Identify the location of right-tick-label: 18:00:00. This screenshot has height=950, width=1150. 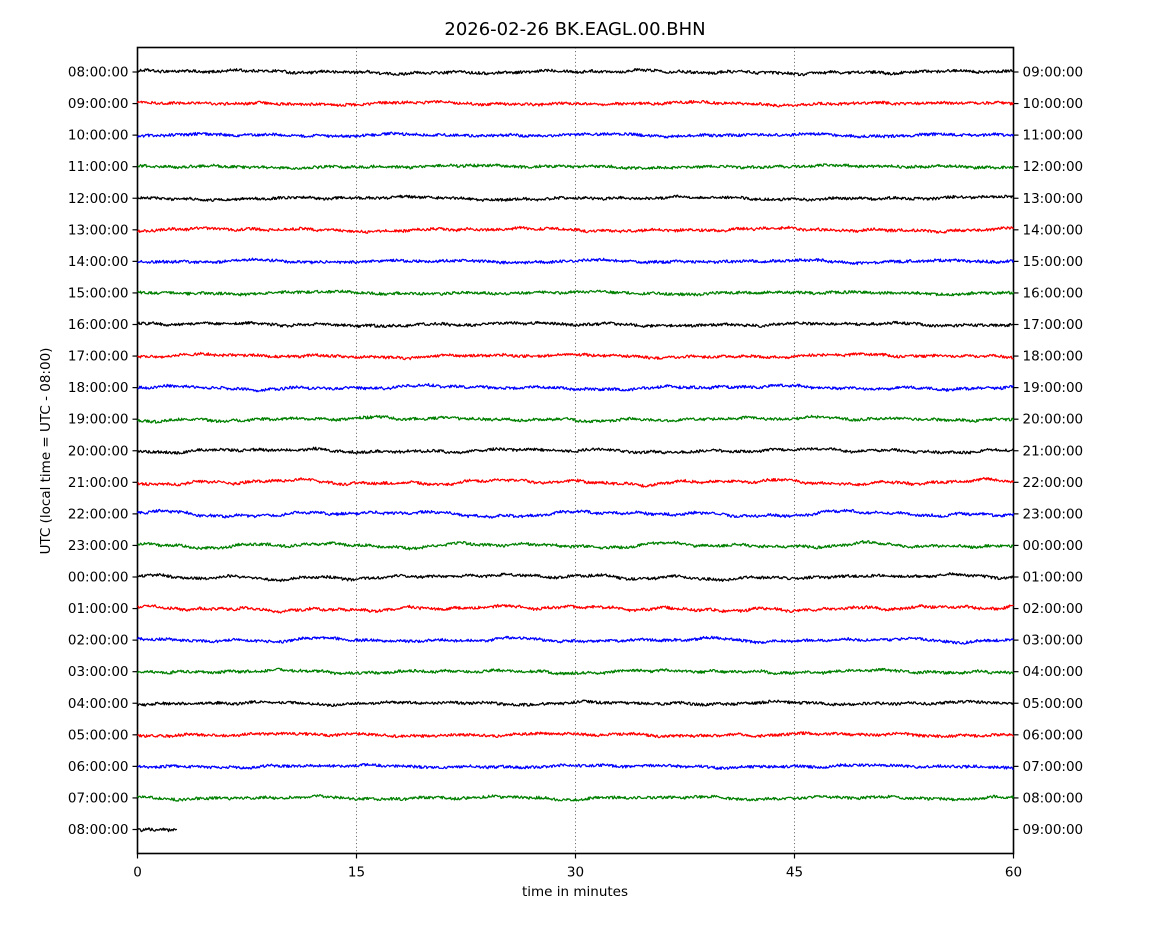
(1053, 357).